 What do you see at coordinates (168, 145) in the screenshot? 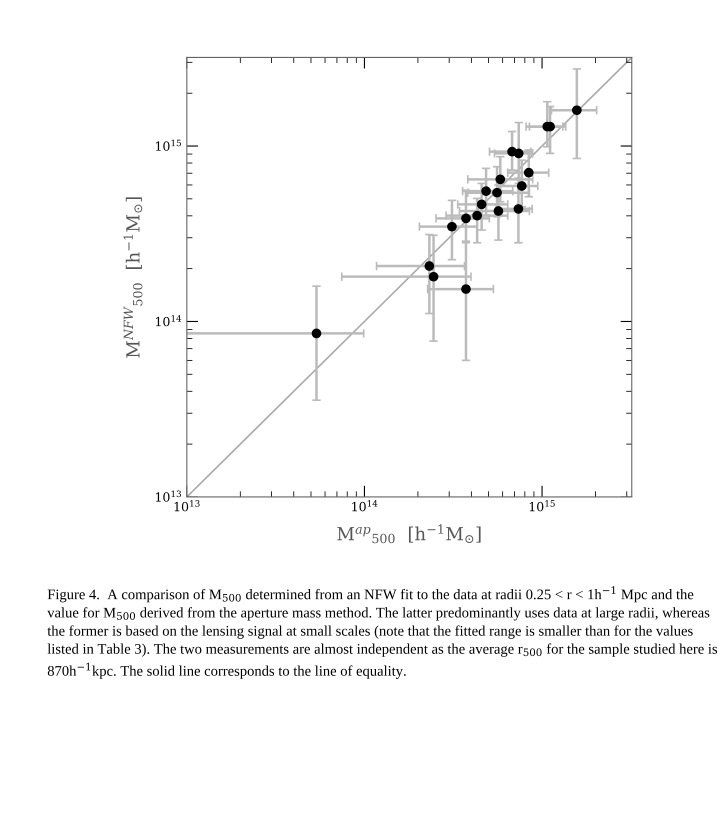
I see `y-tick-label: 10$^{15}$` at bounding box center [168, 145].